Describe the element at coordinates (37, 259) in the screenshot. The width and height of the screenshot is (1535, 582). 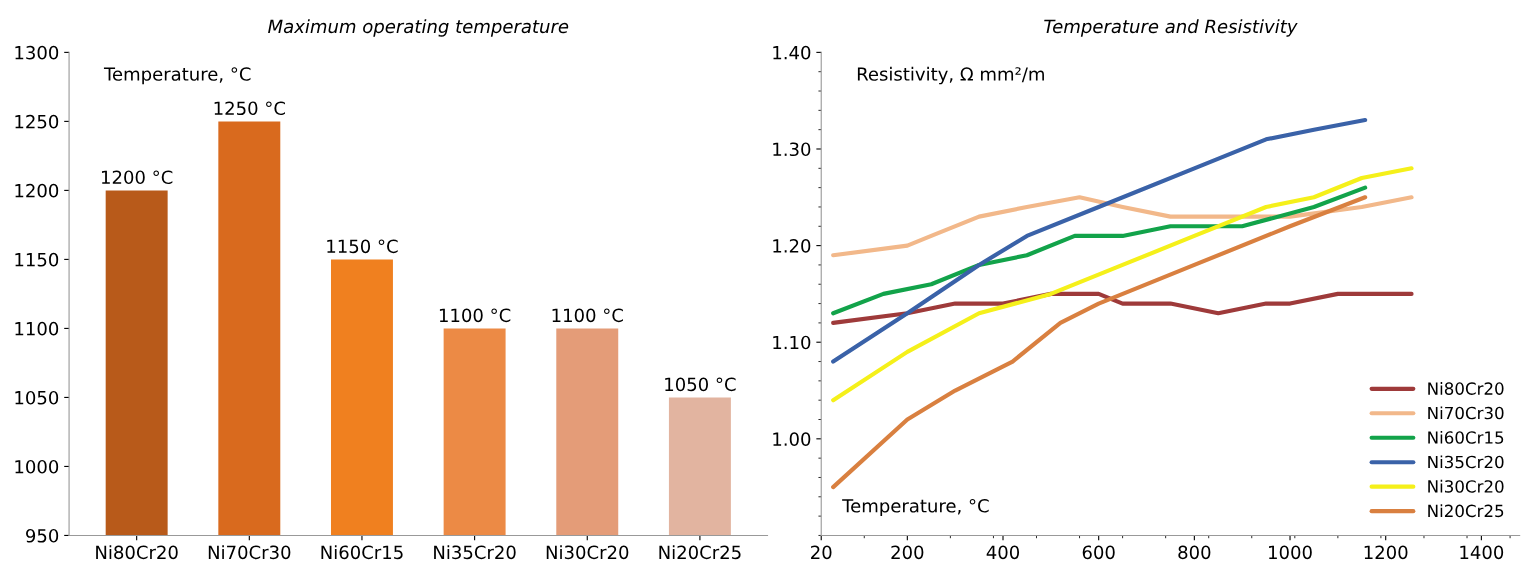
I see `y-tick-label: 1150` at that location.